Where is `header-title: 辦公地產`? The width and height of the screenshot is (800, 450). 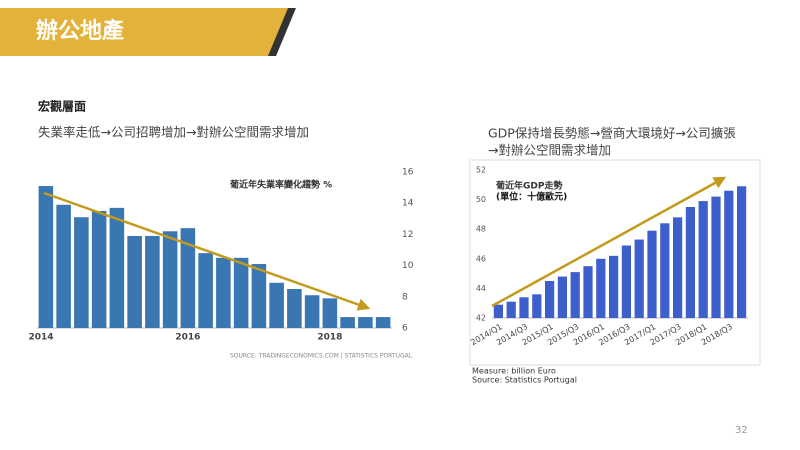
header-title: 辦公地產 is located at coordinates (80, 31).